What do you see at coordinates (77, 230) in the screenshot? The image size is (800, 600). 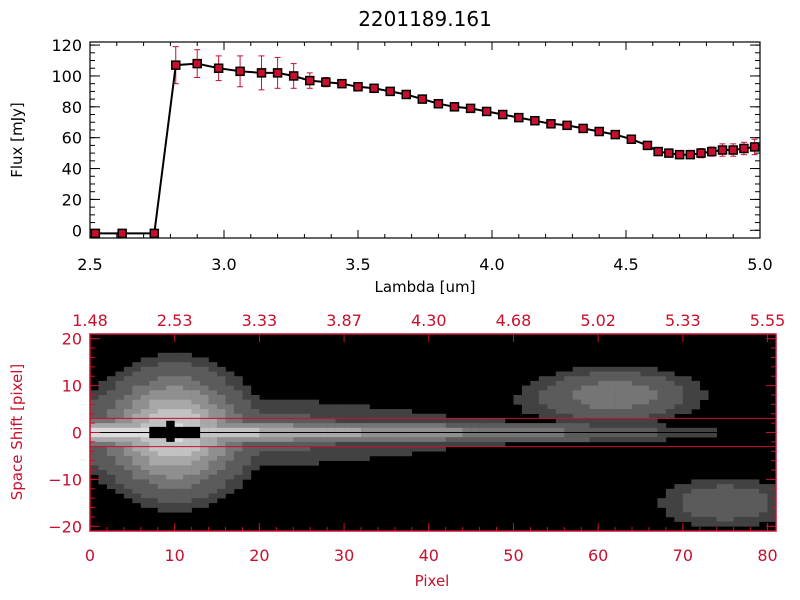 I see `flux-y-tick-label: 0` at bounding box center [77, 230].